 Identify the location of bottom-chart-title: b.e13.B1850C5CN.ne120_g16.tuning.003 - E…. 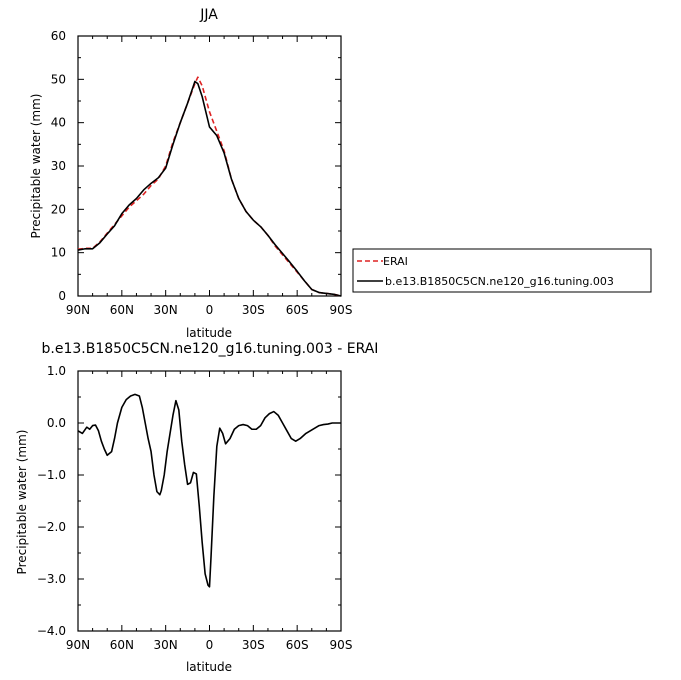
(210, 349).